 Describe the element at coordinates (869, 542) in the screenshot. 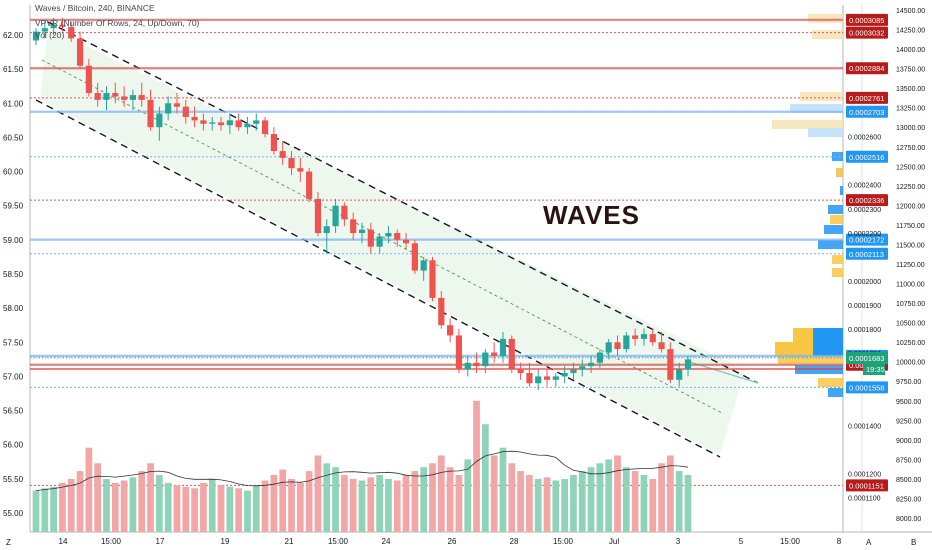

I see `auto-scale-button: A` at that location.